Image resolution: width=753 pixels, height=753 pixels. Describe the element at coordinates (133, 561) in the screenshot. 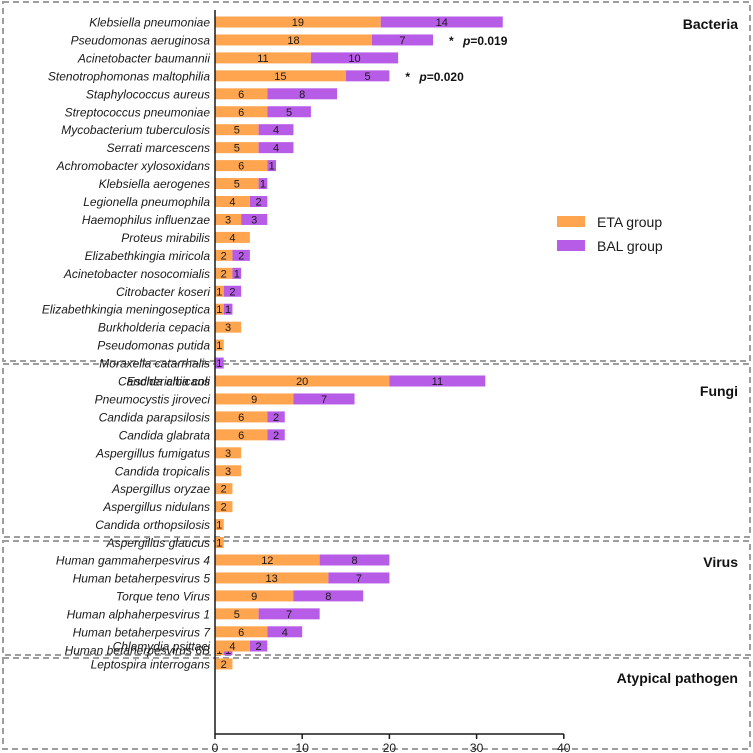

I see `organism-label: Human gammaherpesvirus 4` at that location.